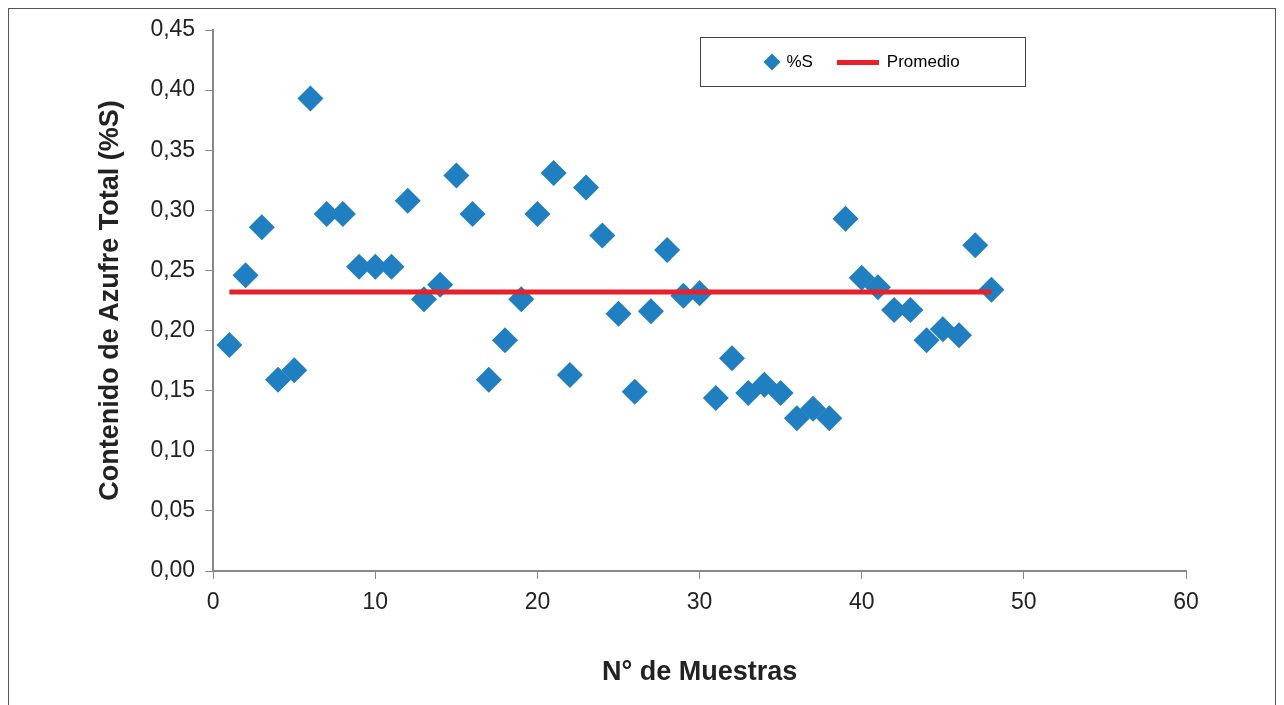 This screenshot has height=705, width=1284. Describe the element at coordinates (173, 268) in the screenshot. I see `y-tick-label: 0,25` at that location.